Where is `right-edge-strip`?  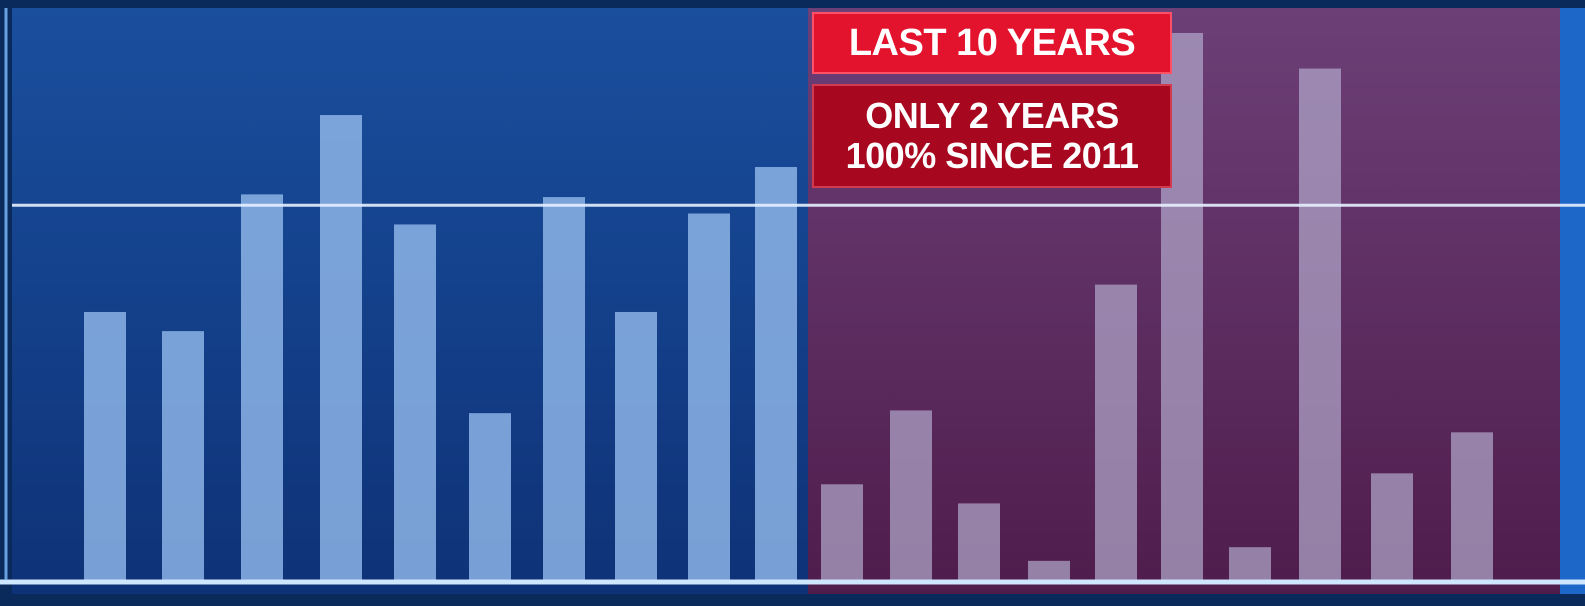 right-edge-strip is located at coordinates (1572, 301).